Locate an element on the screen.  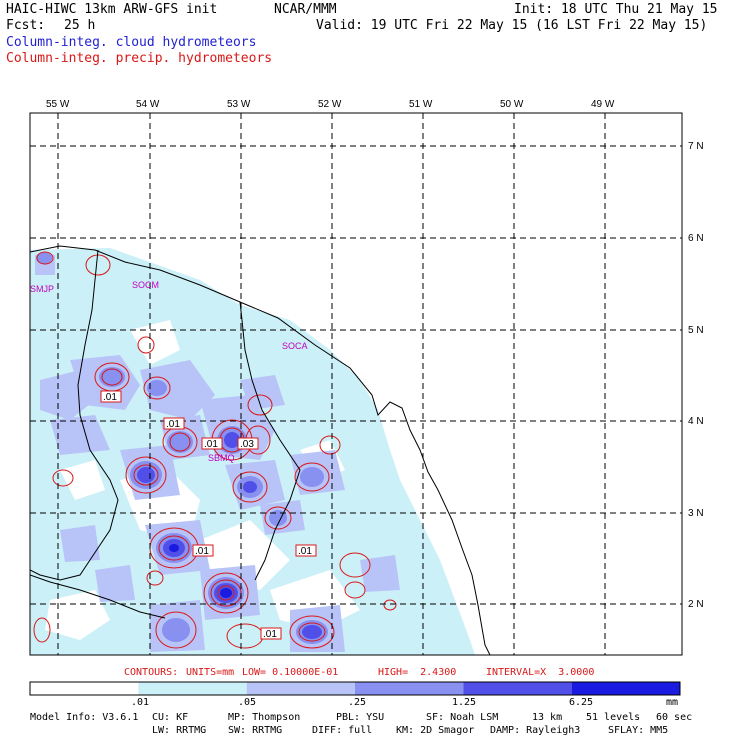
footer-diff: DIFF: full is located at coordinates (342, 730).